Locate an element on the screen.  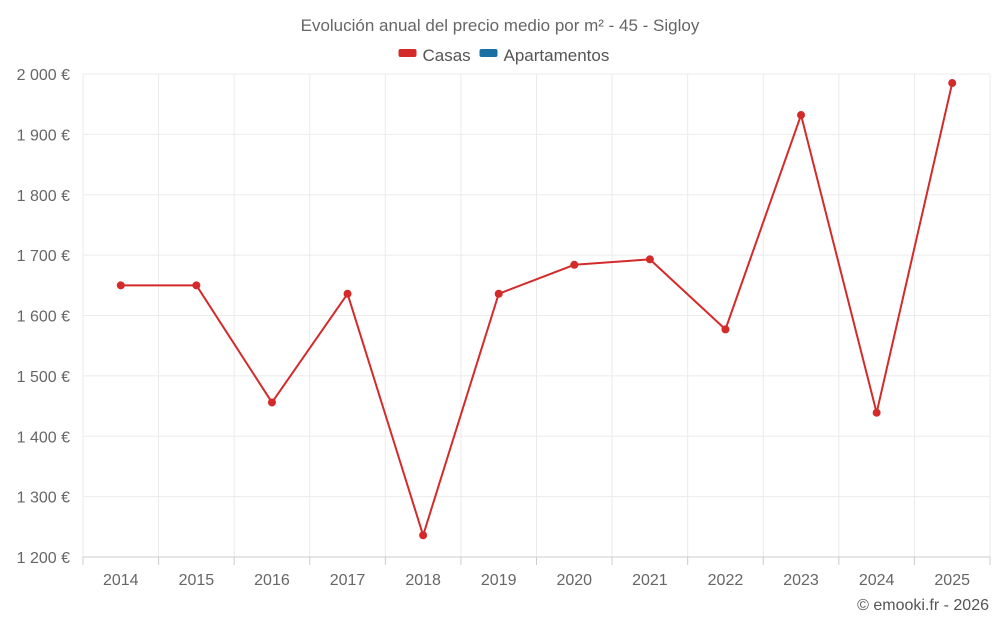
y-tick-label: 1 600 € is located at coordinates (43, 317).